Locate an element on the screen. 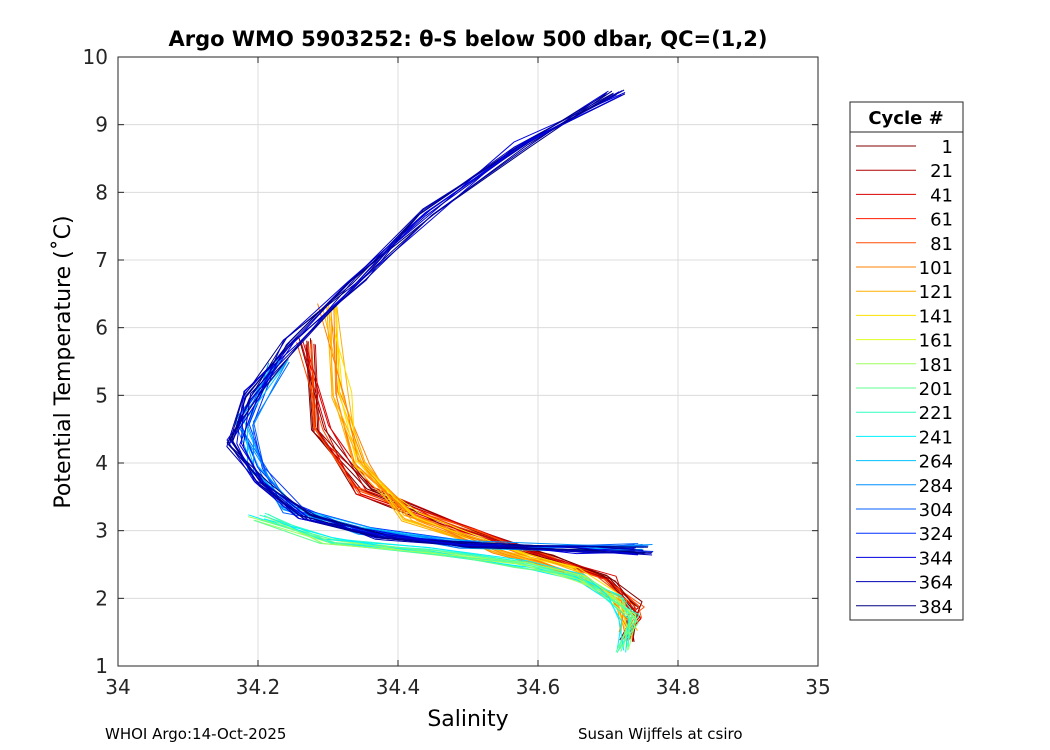 The image size is (1050, 750). legend-label: 61 is located at coordinates (941, 220).